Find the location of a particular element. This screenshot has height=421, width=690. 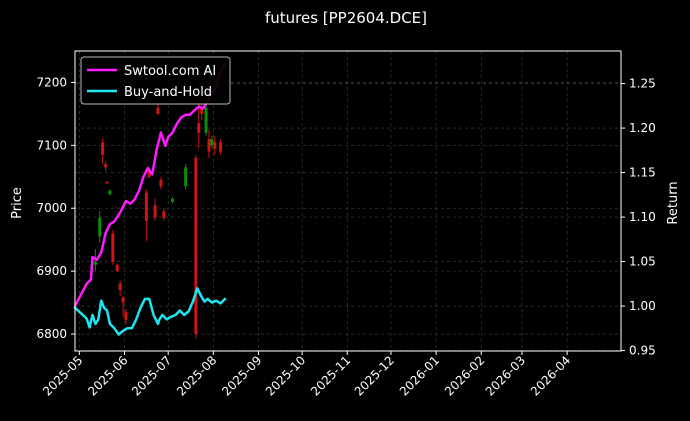

left-tick-label: 7000 is located at coordinates (51, 208).